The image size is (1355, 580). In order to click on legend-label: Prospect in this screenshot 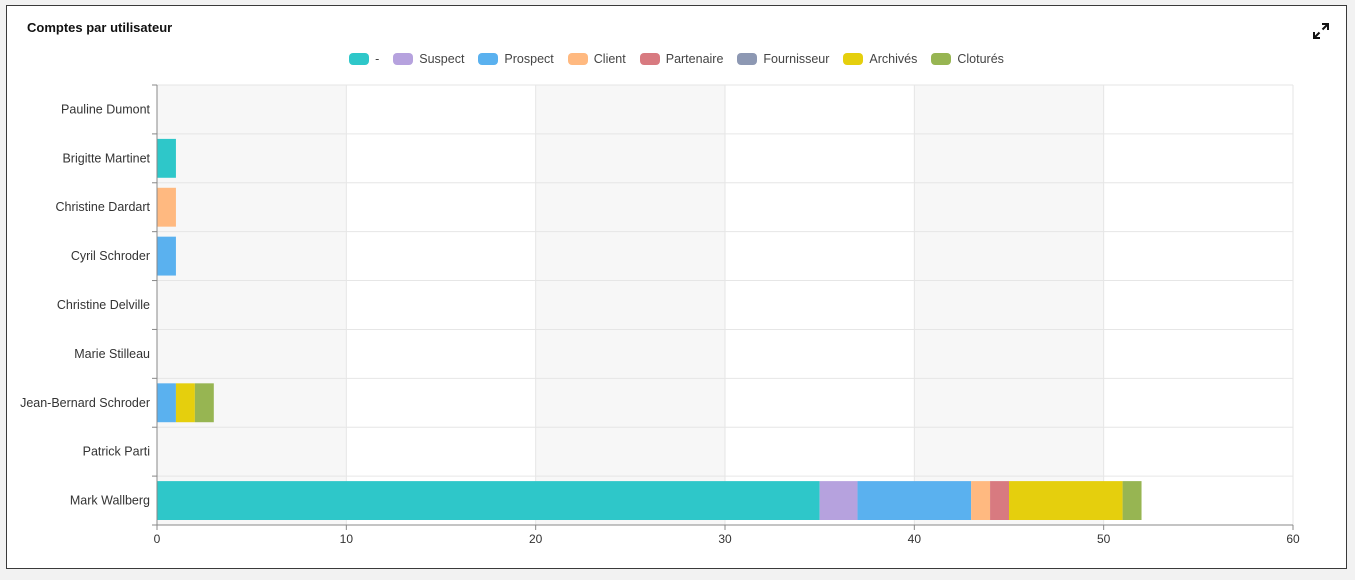, I will do `click(529, 59)`.